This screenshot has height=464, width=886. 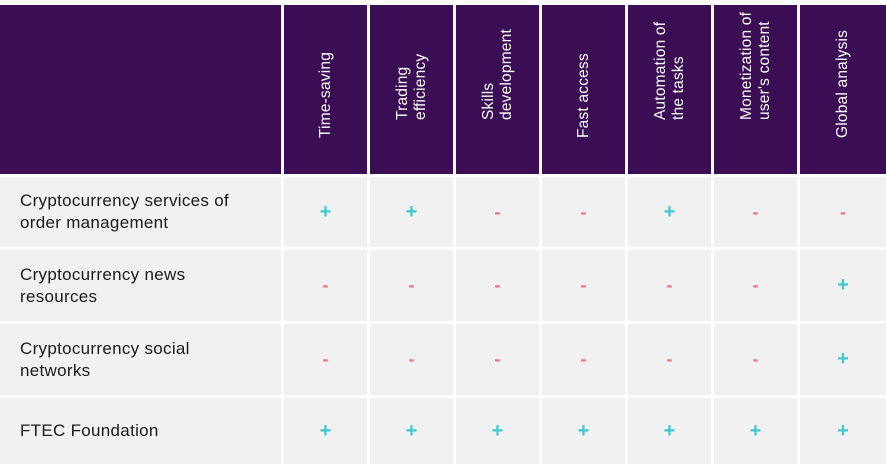 I want to click on mark-r3-c2: +, so click(x=497, y=430).